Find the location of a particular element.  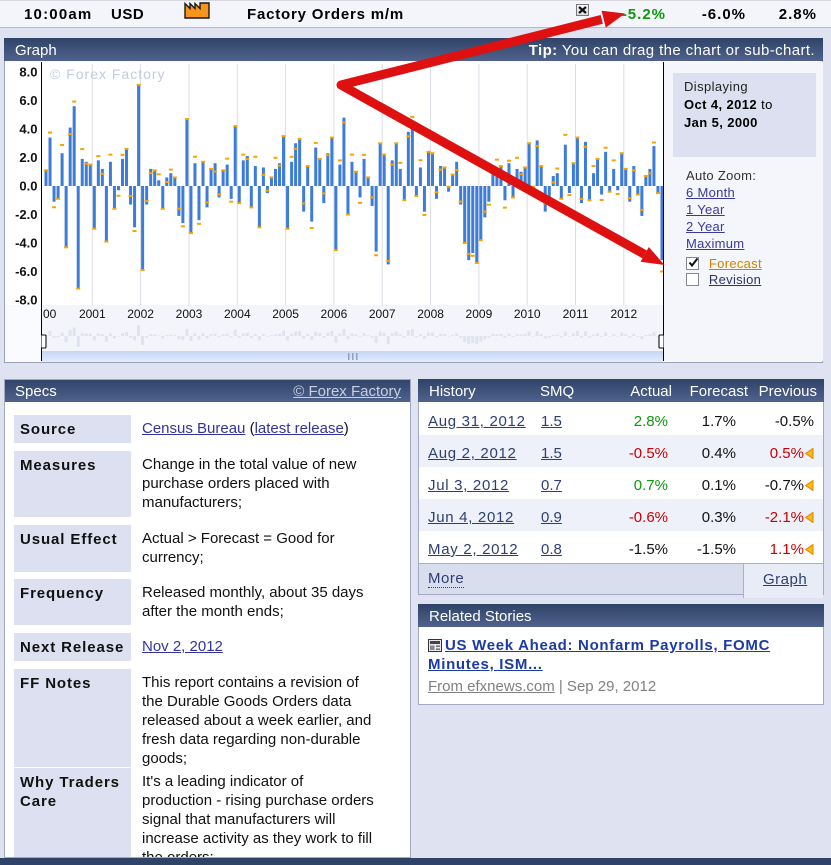

svg-text: 2012 is located at coordinates (623, 314).